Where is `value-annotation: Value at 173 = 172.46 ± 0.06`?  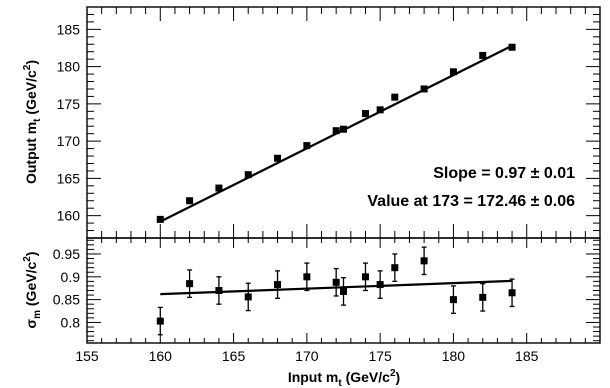
value-annotation: Value at 173 = 172.46 ± 0.06 is located at coordinates (471, 201).